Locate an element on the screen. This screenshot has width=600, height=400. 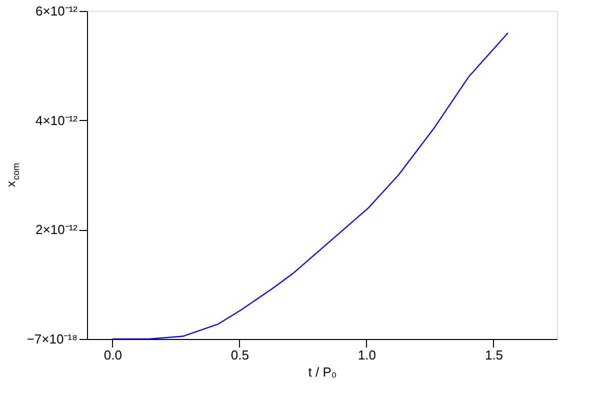
x-tick-label: 0.5 is located at coordinates (239, 355).